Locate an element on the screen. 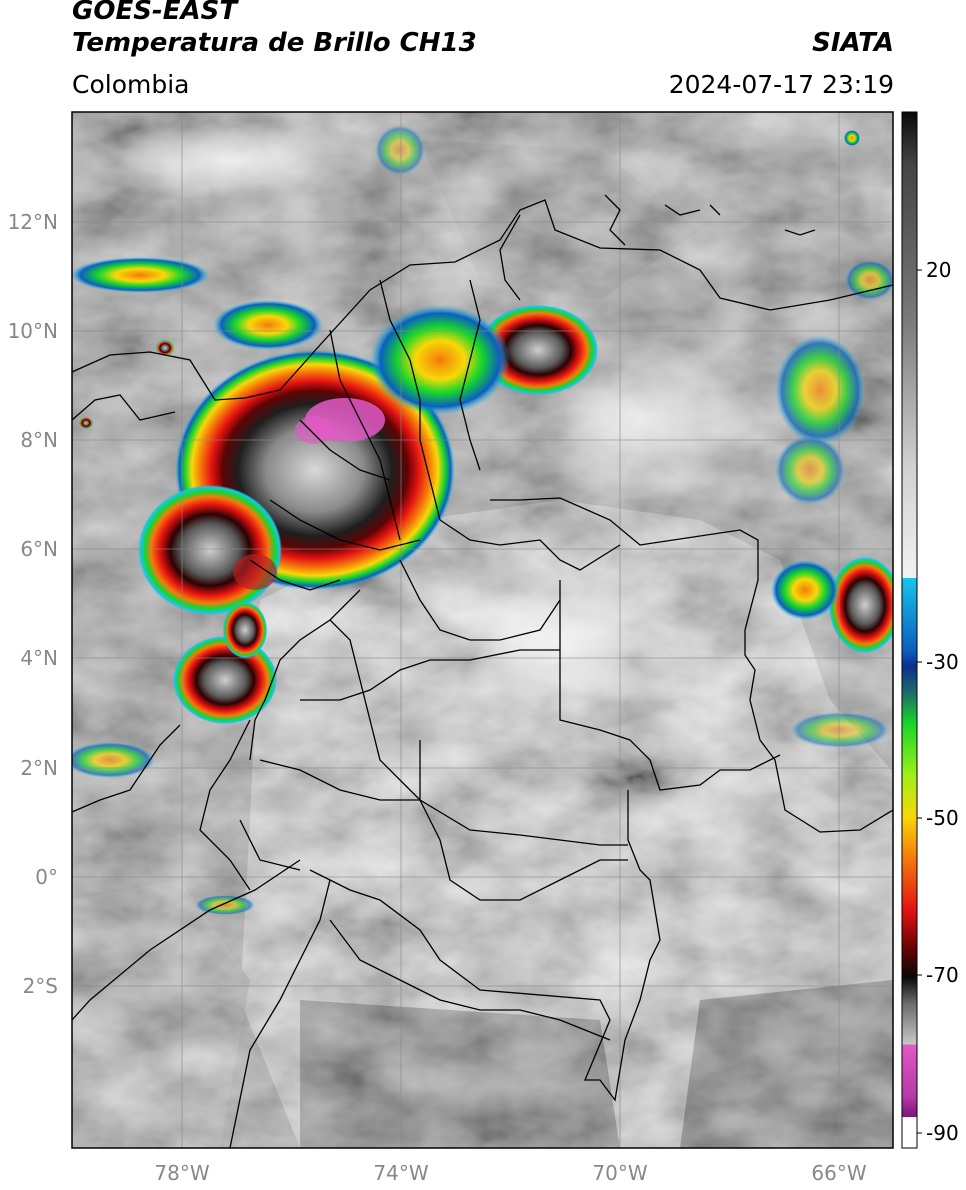 The width and height of the screenshot is (966, 1190). colorbar-label-minus70: -70 is located at coordinates (942, 975).